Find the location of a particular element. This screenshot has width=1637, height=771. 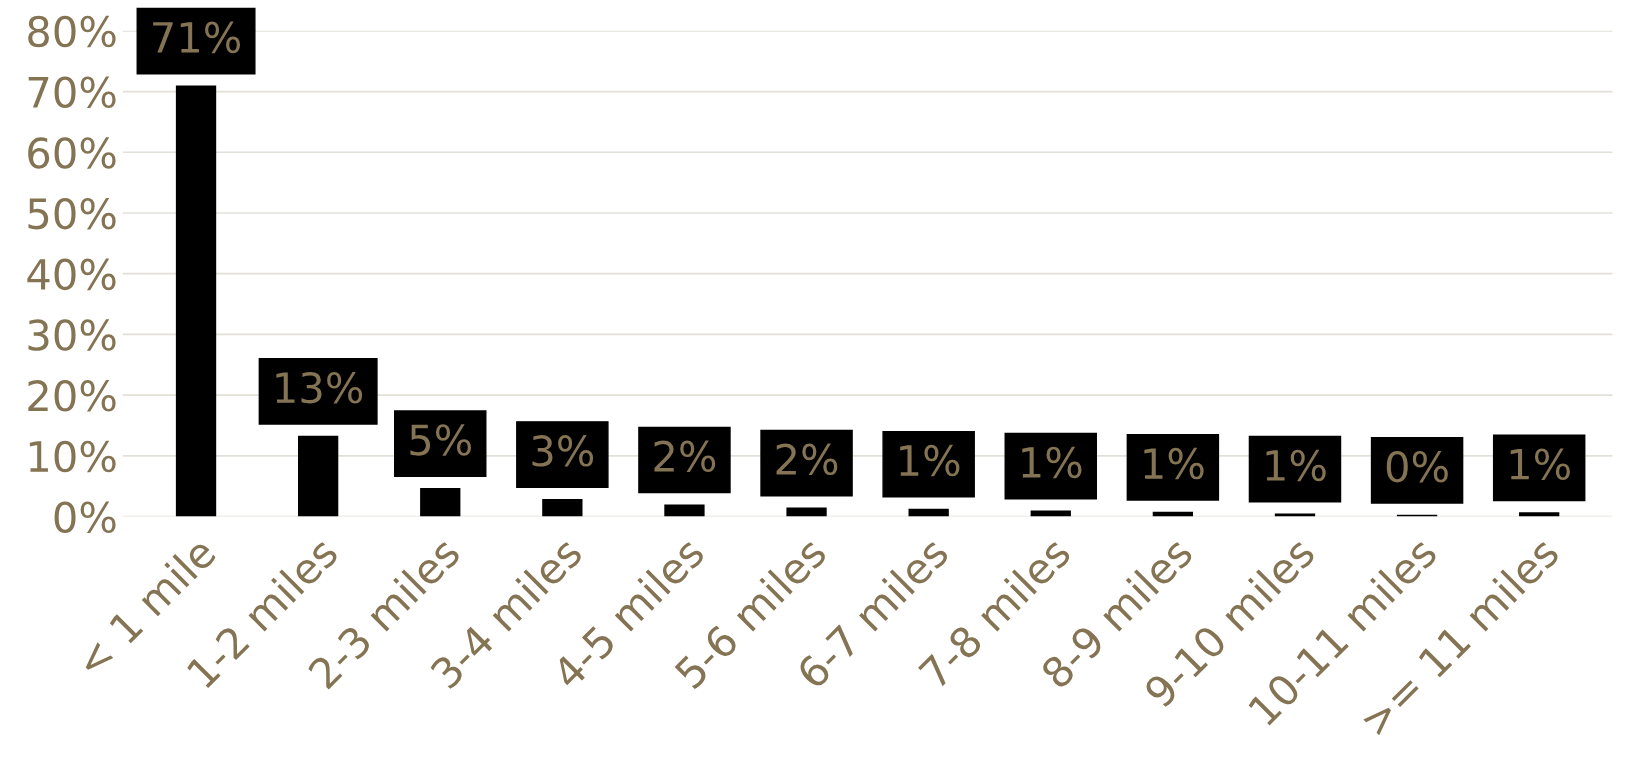

y-tick-label: 60% is located at coordinates (72, 153).